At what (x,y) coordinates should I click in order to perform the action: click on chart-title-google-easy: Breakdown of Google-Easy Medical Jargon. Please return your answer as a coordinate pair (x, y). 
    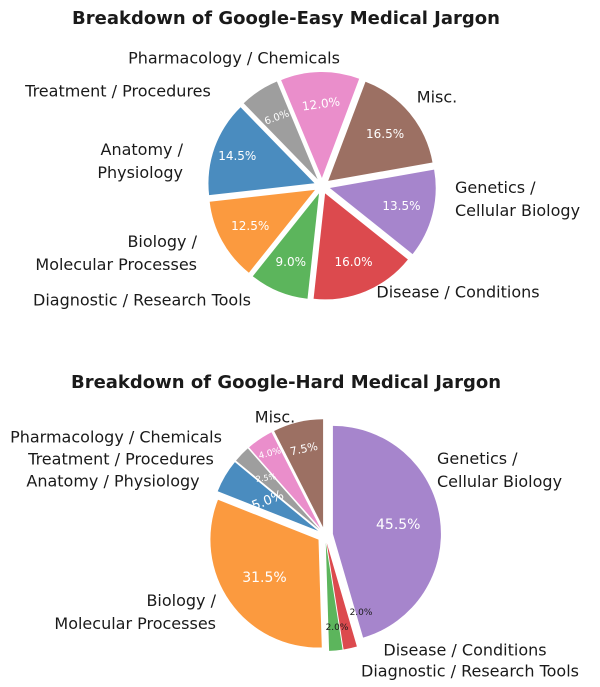
    Looking at the image, I should click on (286, 18).